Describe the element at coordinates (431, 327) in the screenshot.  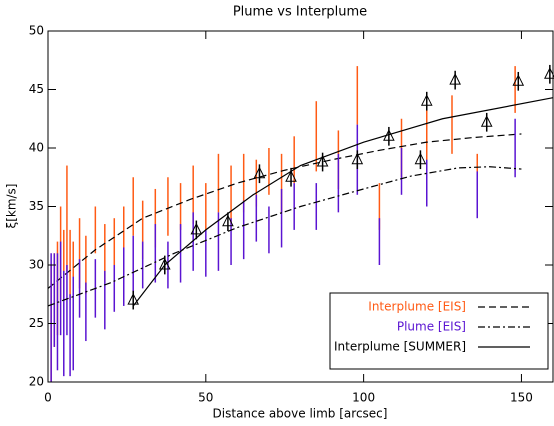
I see `legend-label: Plume [EIS]` at that location.